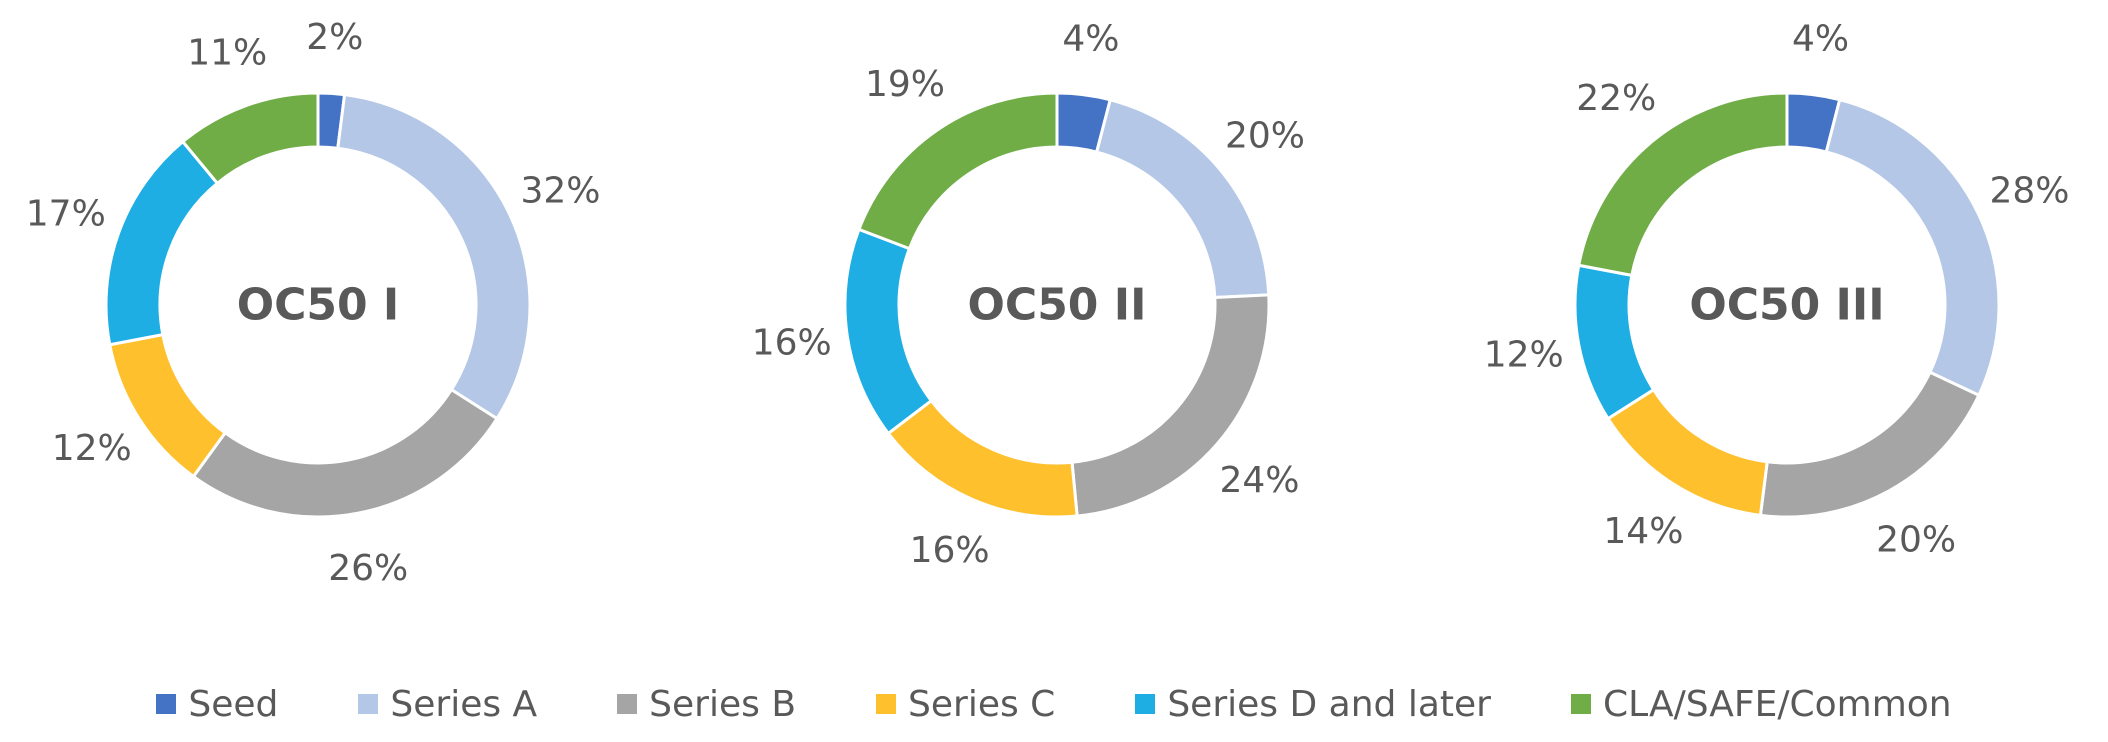 The image size is (2108, 742). I want to click on legend-label: Seed, so click(233, 704).